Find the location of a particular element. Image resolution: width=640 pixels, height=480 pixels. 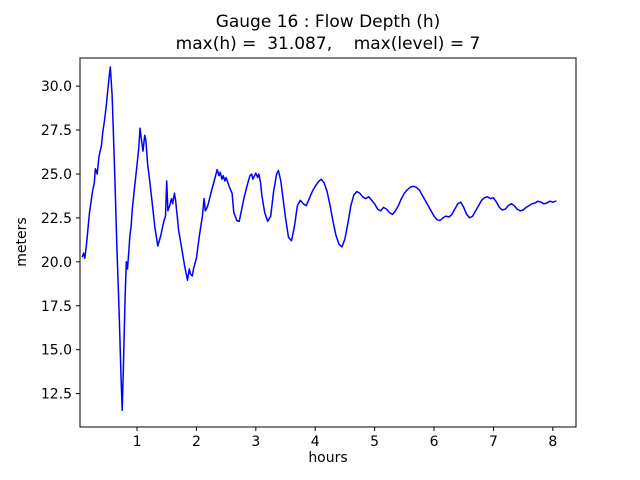

y-tick-label: 27.5 is located at coordinates (56, 131).